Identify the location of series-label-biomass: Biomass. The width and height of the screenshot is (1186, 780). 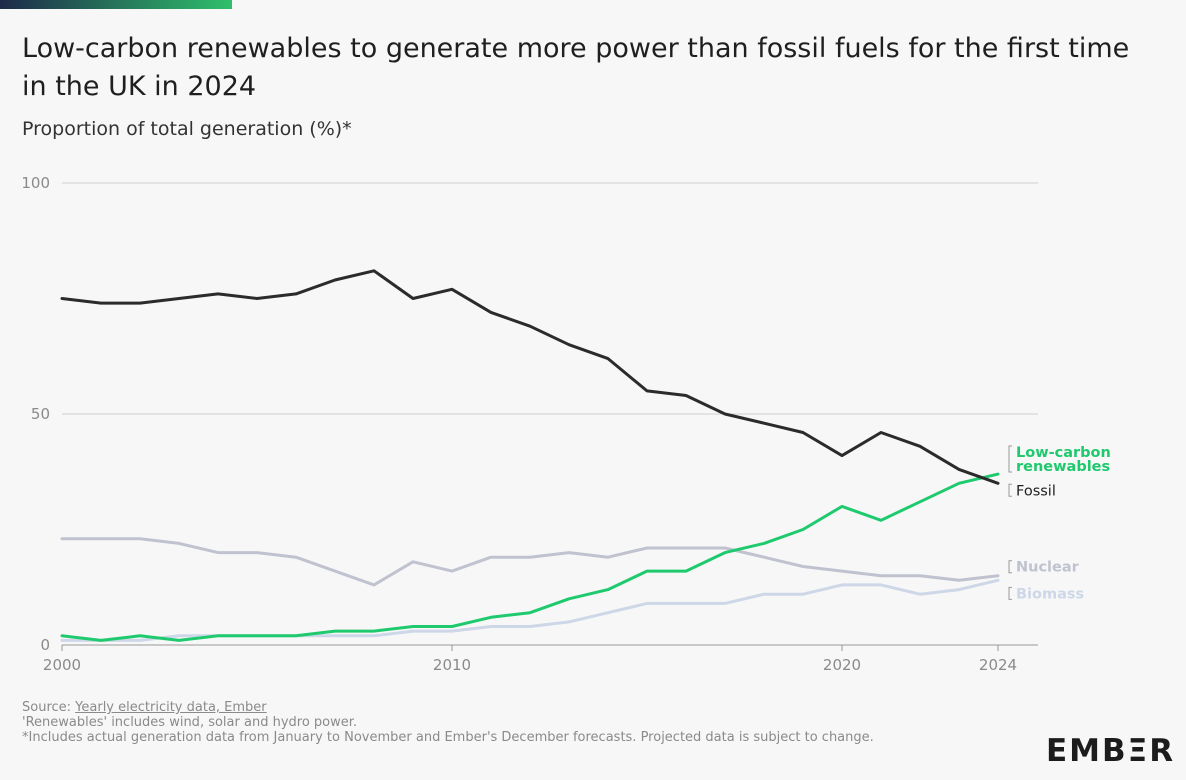
(1050, 594).